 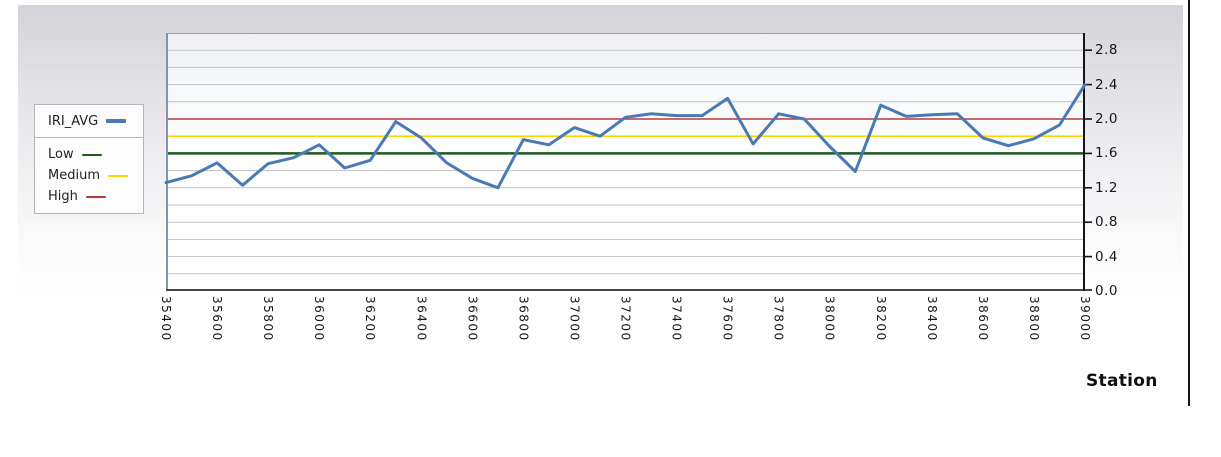 I want to click on x-tick-label: 38400, so click(x=931, y=319).